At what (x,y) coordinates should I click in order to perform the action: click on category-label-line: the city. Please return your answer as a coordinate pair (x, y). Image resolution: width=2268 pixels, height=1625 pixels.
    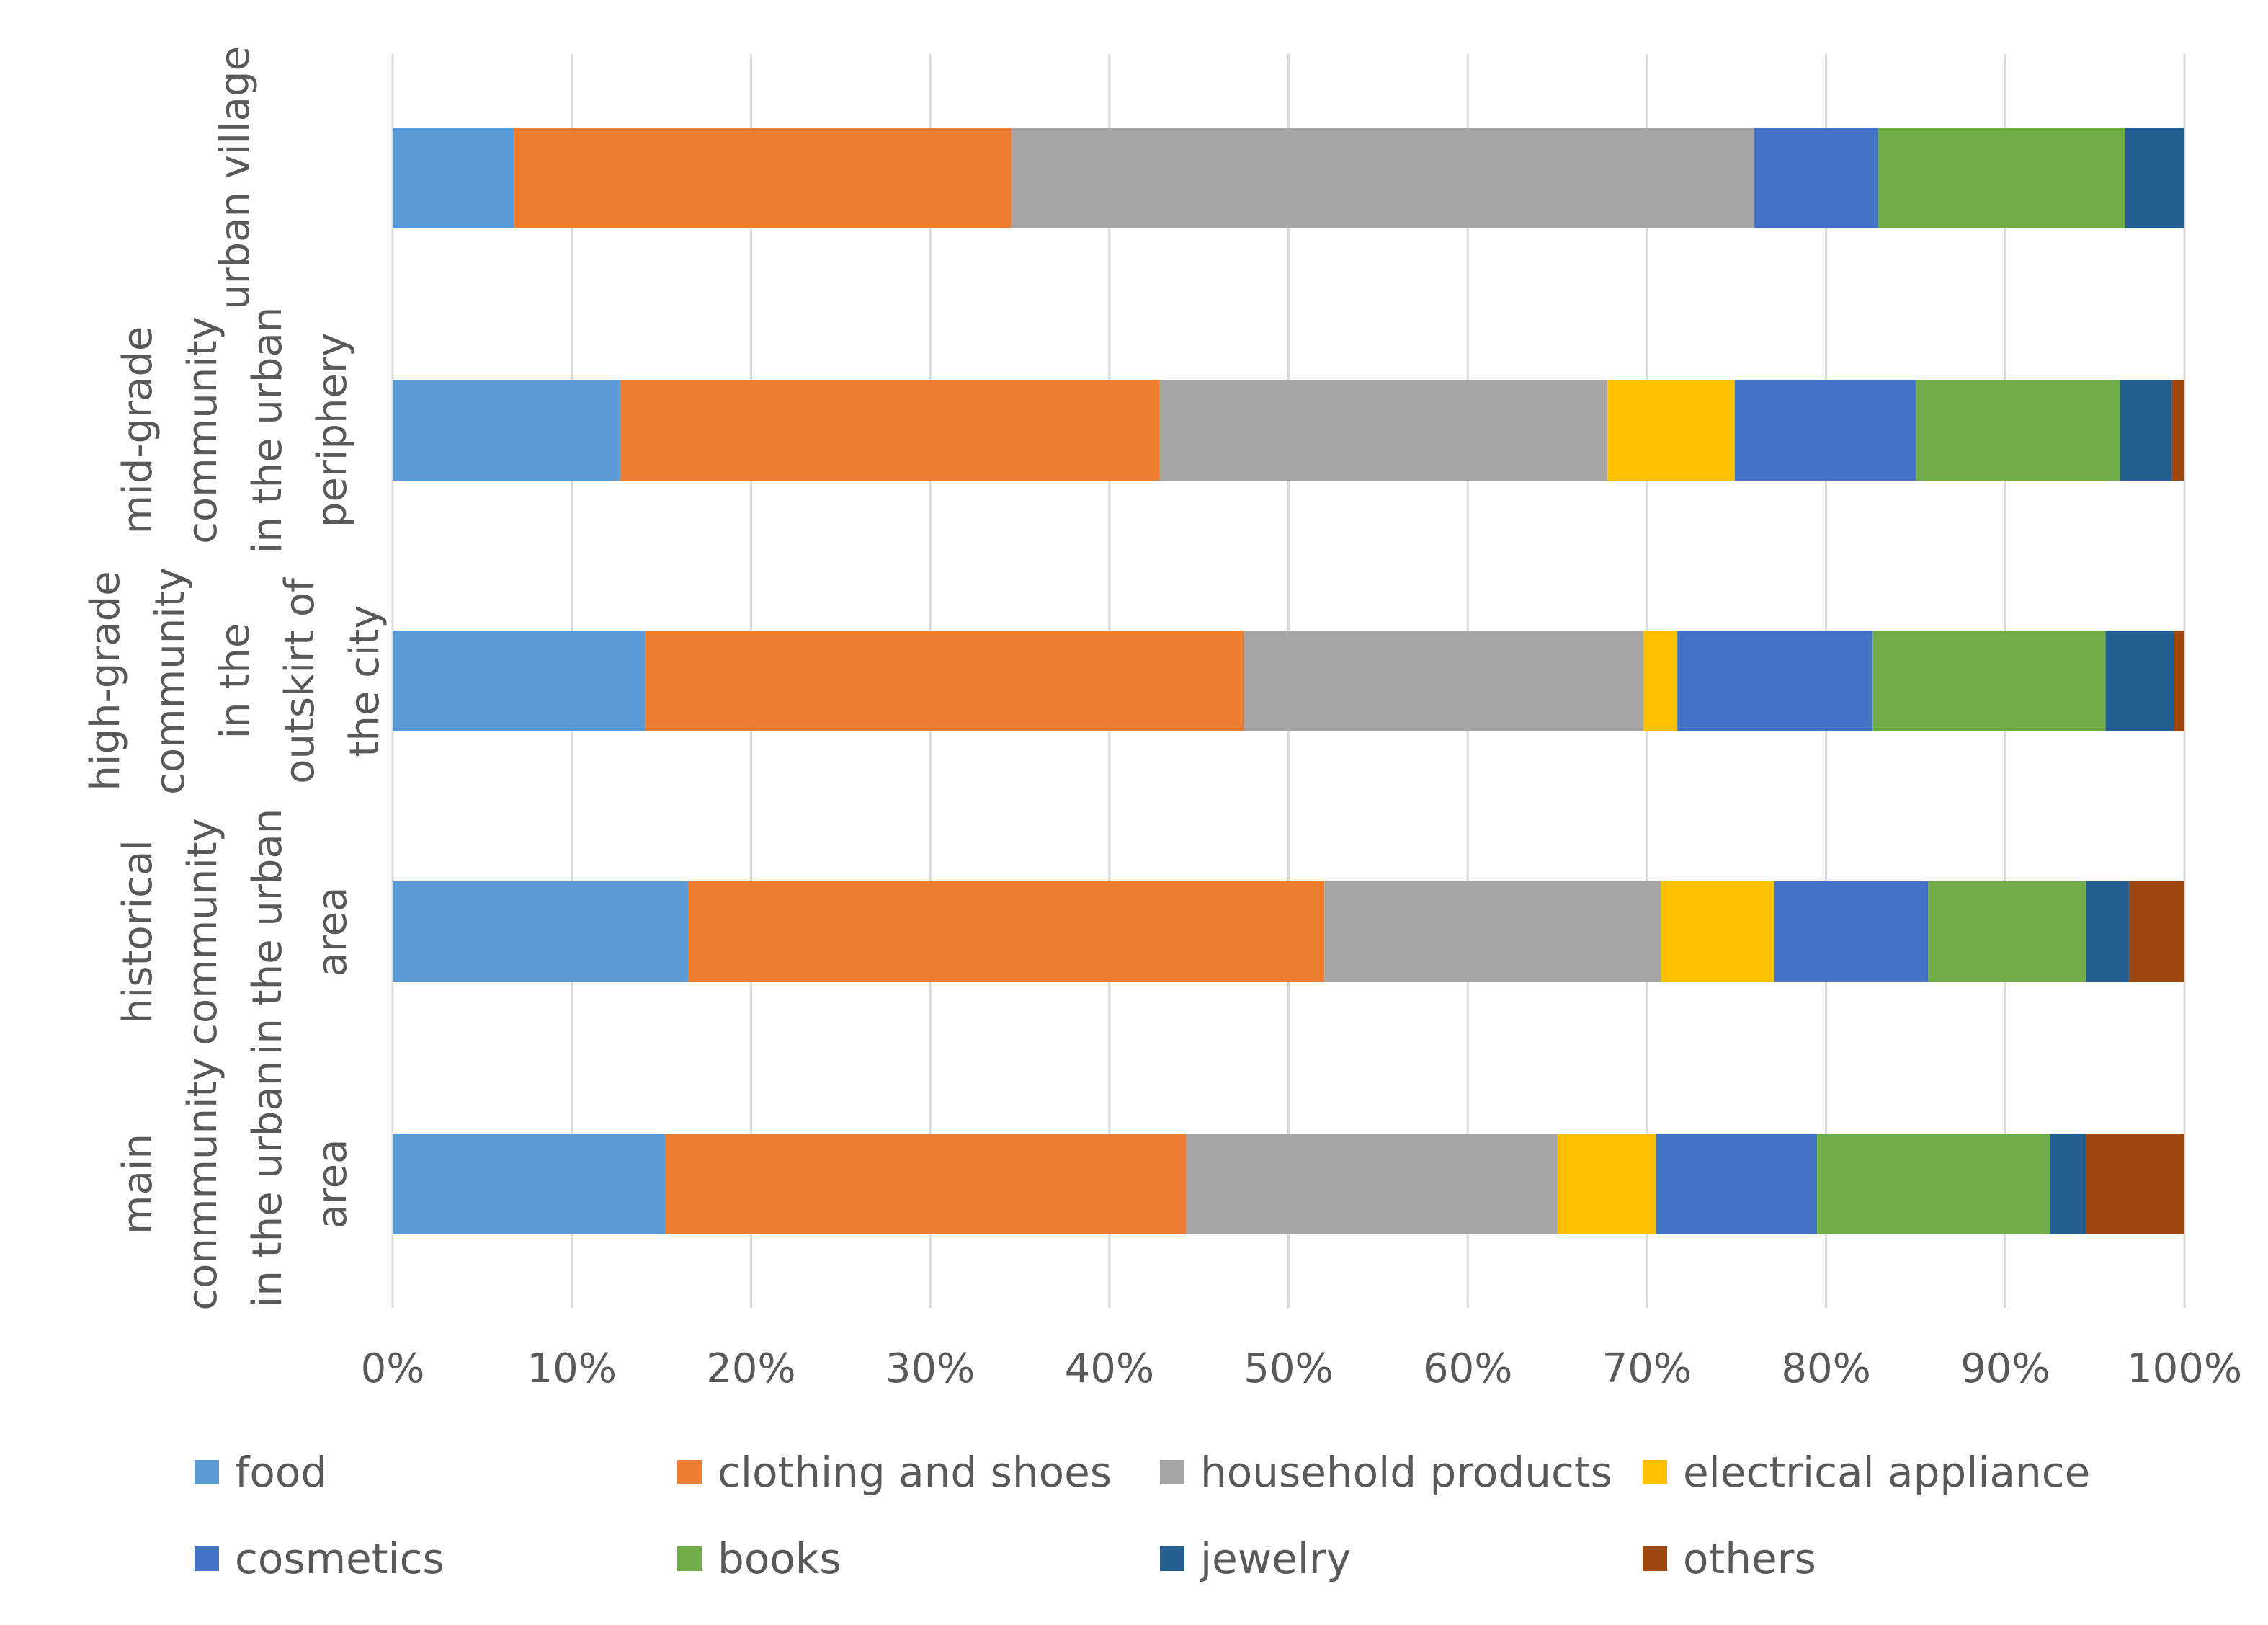
    Looking at the image, I should click on (365, 681).